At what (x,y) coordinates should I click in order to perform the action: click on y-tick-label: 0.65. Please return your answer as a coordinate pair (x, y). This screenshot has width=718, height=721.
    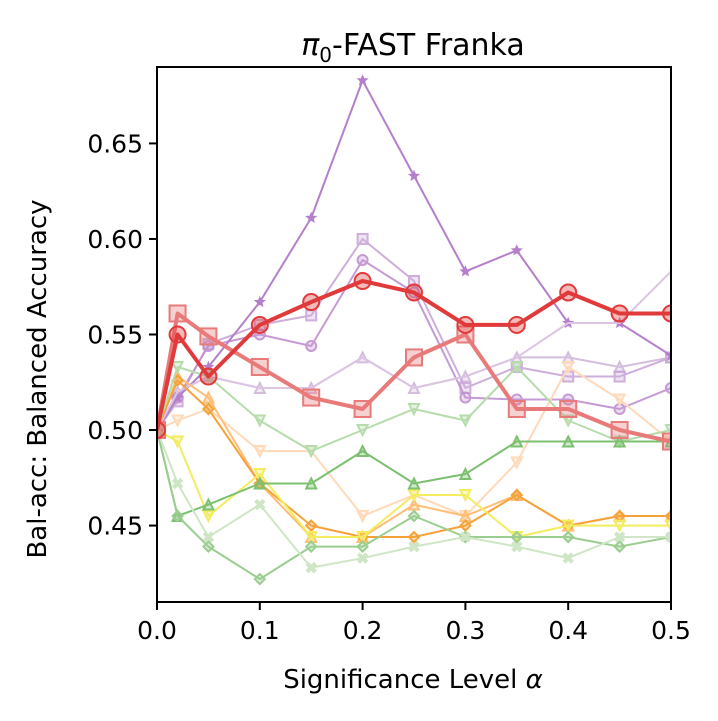
    Looking at the image, I should click on (115, 143).